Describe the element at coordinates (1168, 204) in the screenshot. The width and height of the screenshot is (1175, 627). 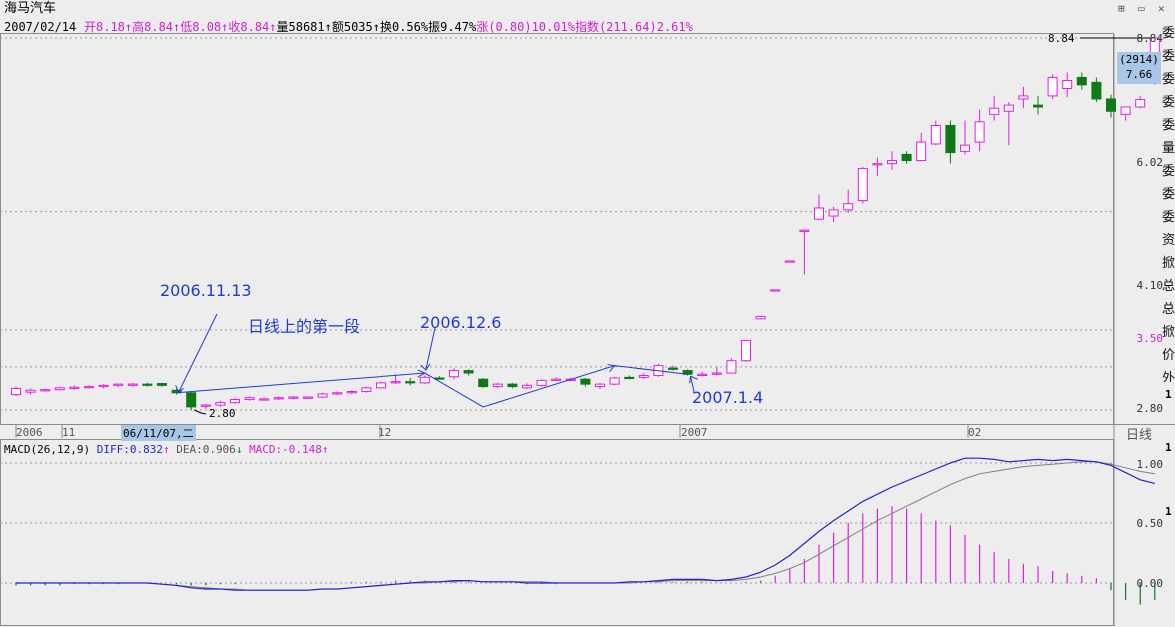
I see `side-info-panel: 委委委委委量委委委资掀总总掀价外` at that location.